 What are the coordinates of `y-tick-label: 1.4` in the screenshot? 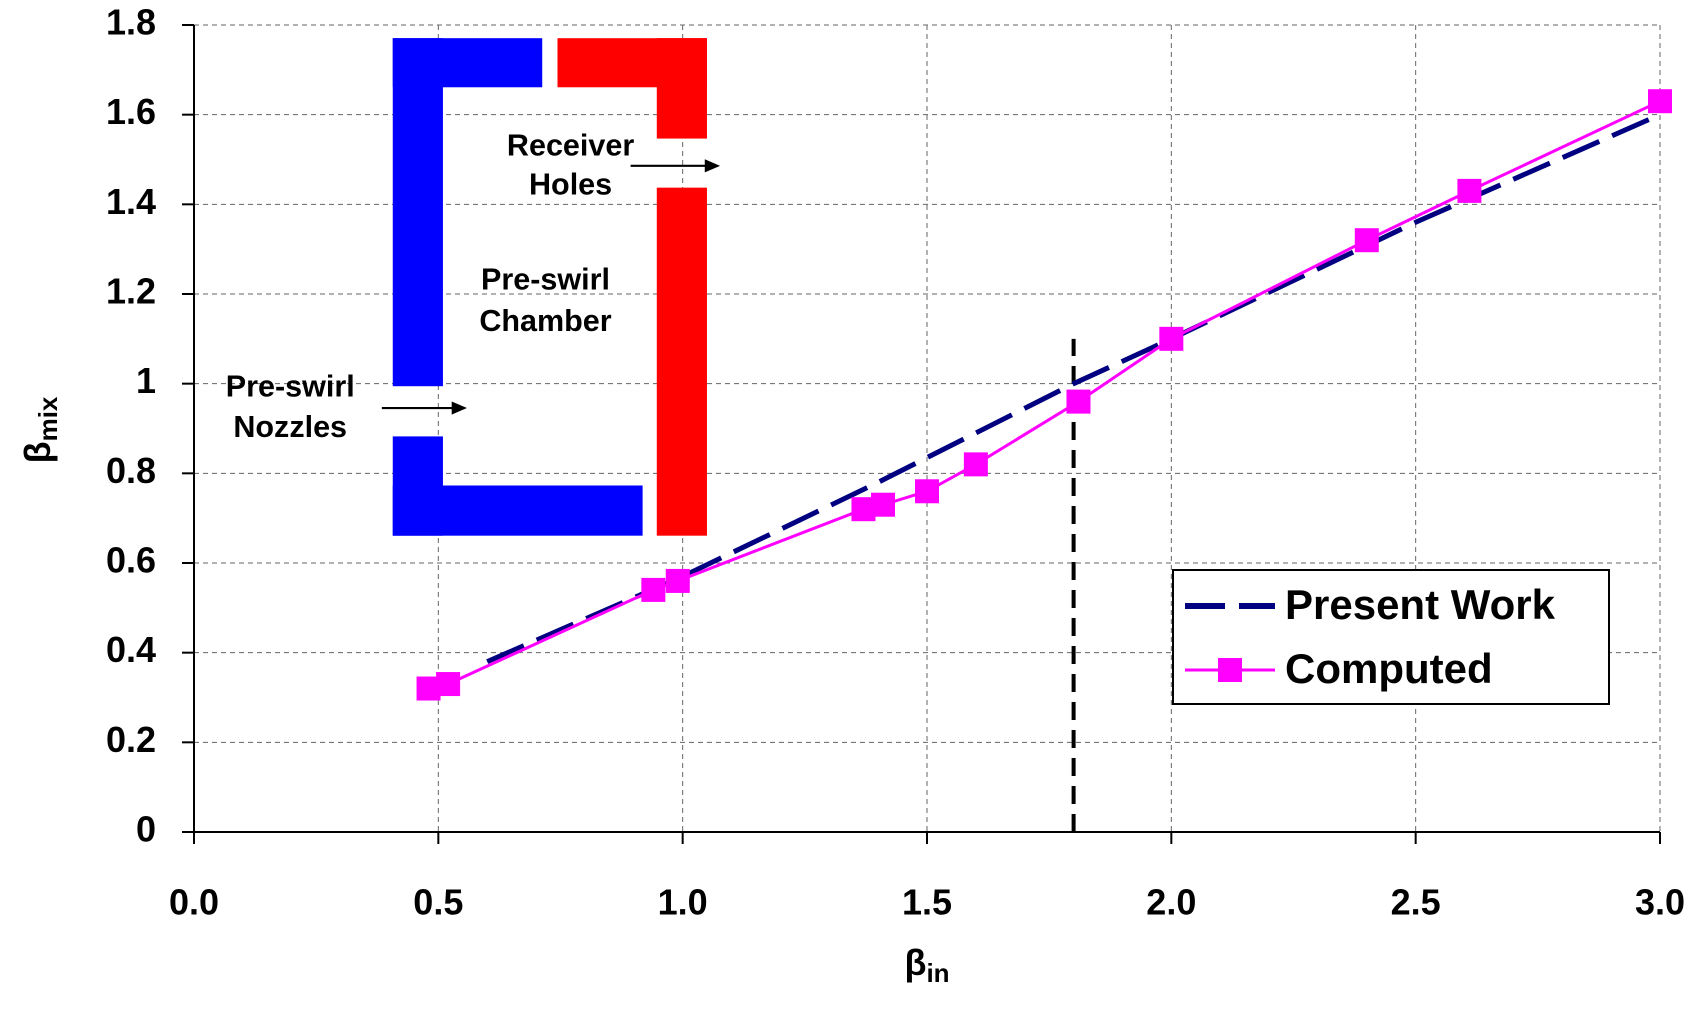 It's located at (131, 201).